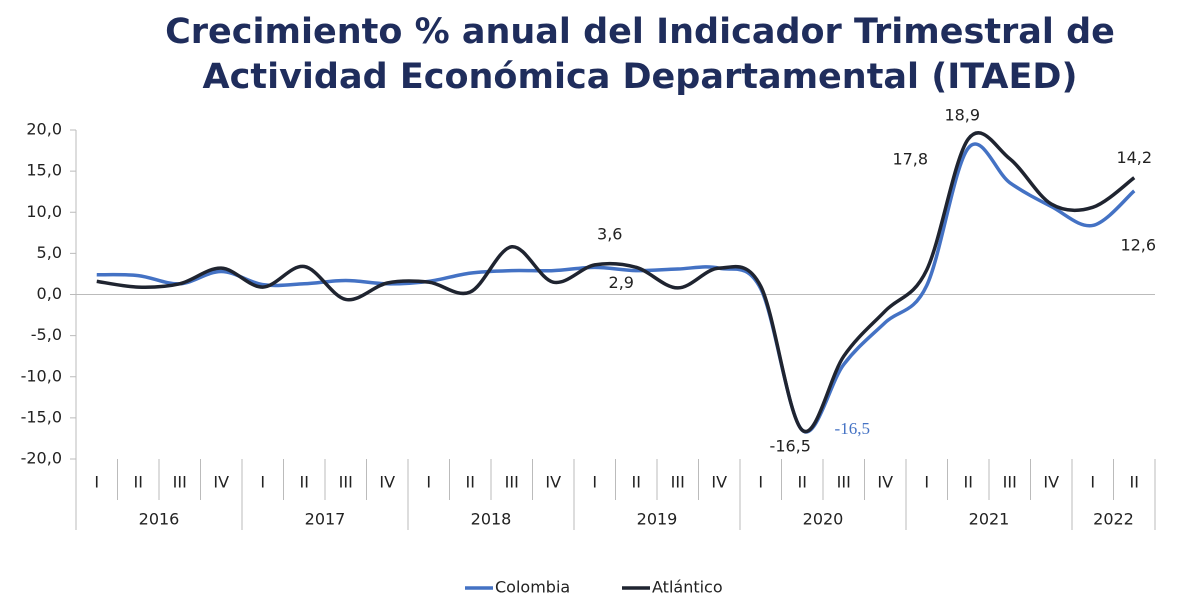 The image size is (1182, 596). I want to click on y-tick-label: 10,0, so click(44, 211).